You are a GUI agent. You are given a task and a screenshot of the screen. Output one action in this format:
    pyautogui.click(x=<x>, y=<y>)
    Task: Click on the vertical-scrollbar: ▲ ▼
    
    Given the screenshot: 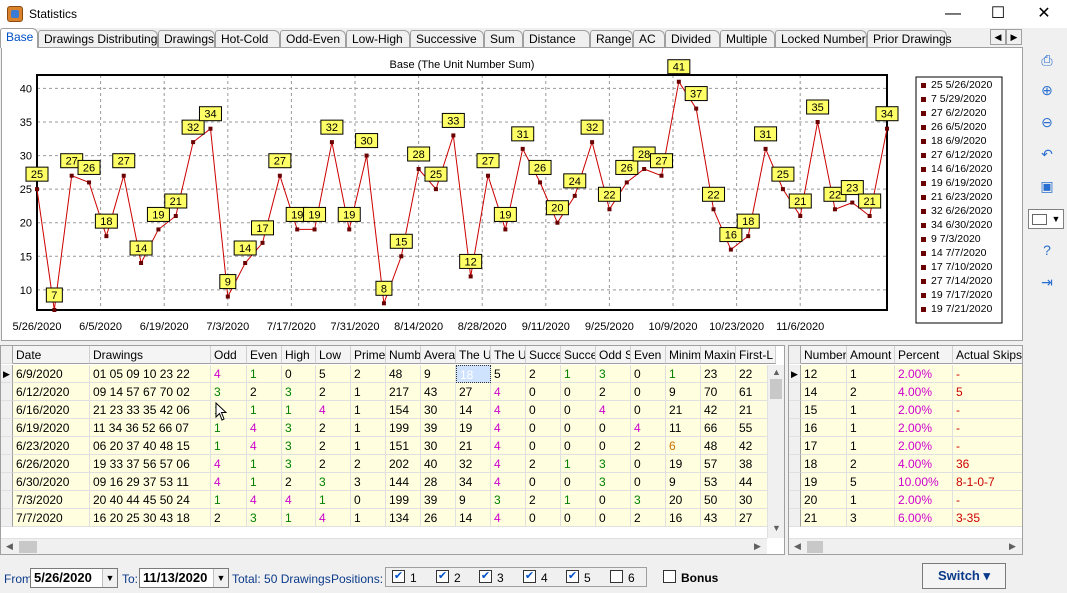 What is the action you would take?
    pyautogui.click(x=775, y=451)
    